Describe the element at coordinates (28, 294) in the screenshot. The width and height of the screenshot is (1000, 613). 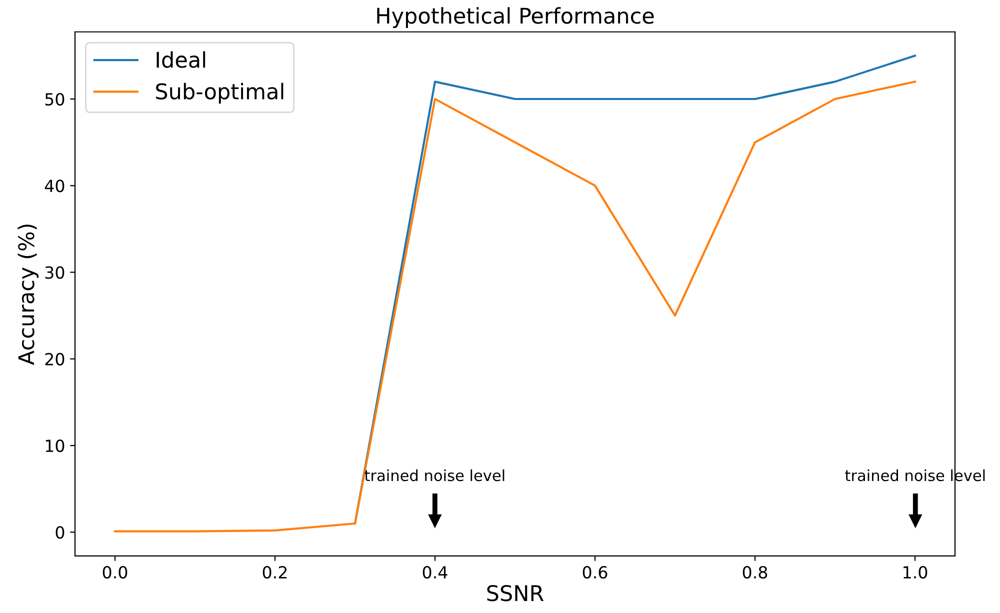
I see `y-axis-title: Accuracy (%)` at that location.